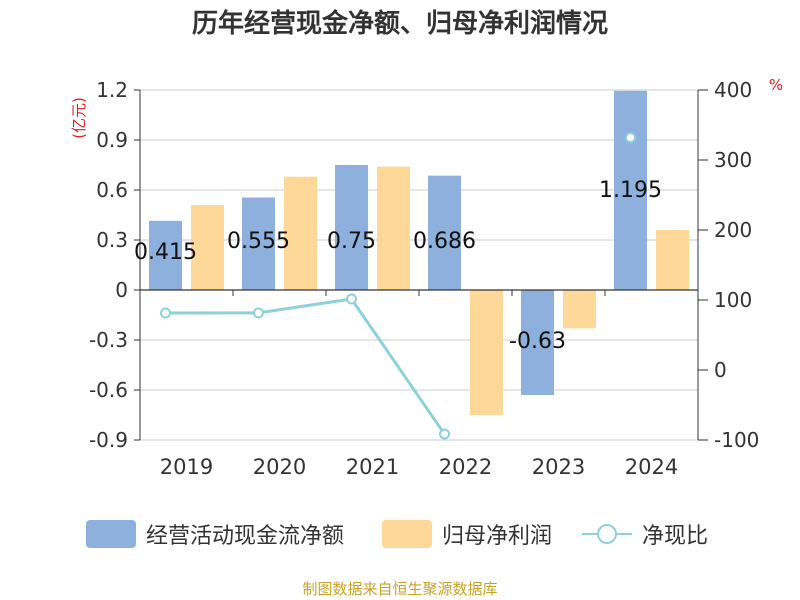  Describe the element at coordinates (79, 118) in the screenshot. I see `left-axis-unit: (亿元)` at that location.